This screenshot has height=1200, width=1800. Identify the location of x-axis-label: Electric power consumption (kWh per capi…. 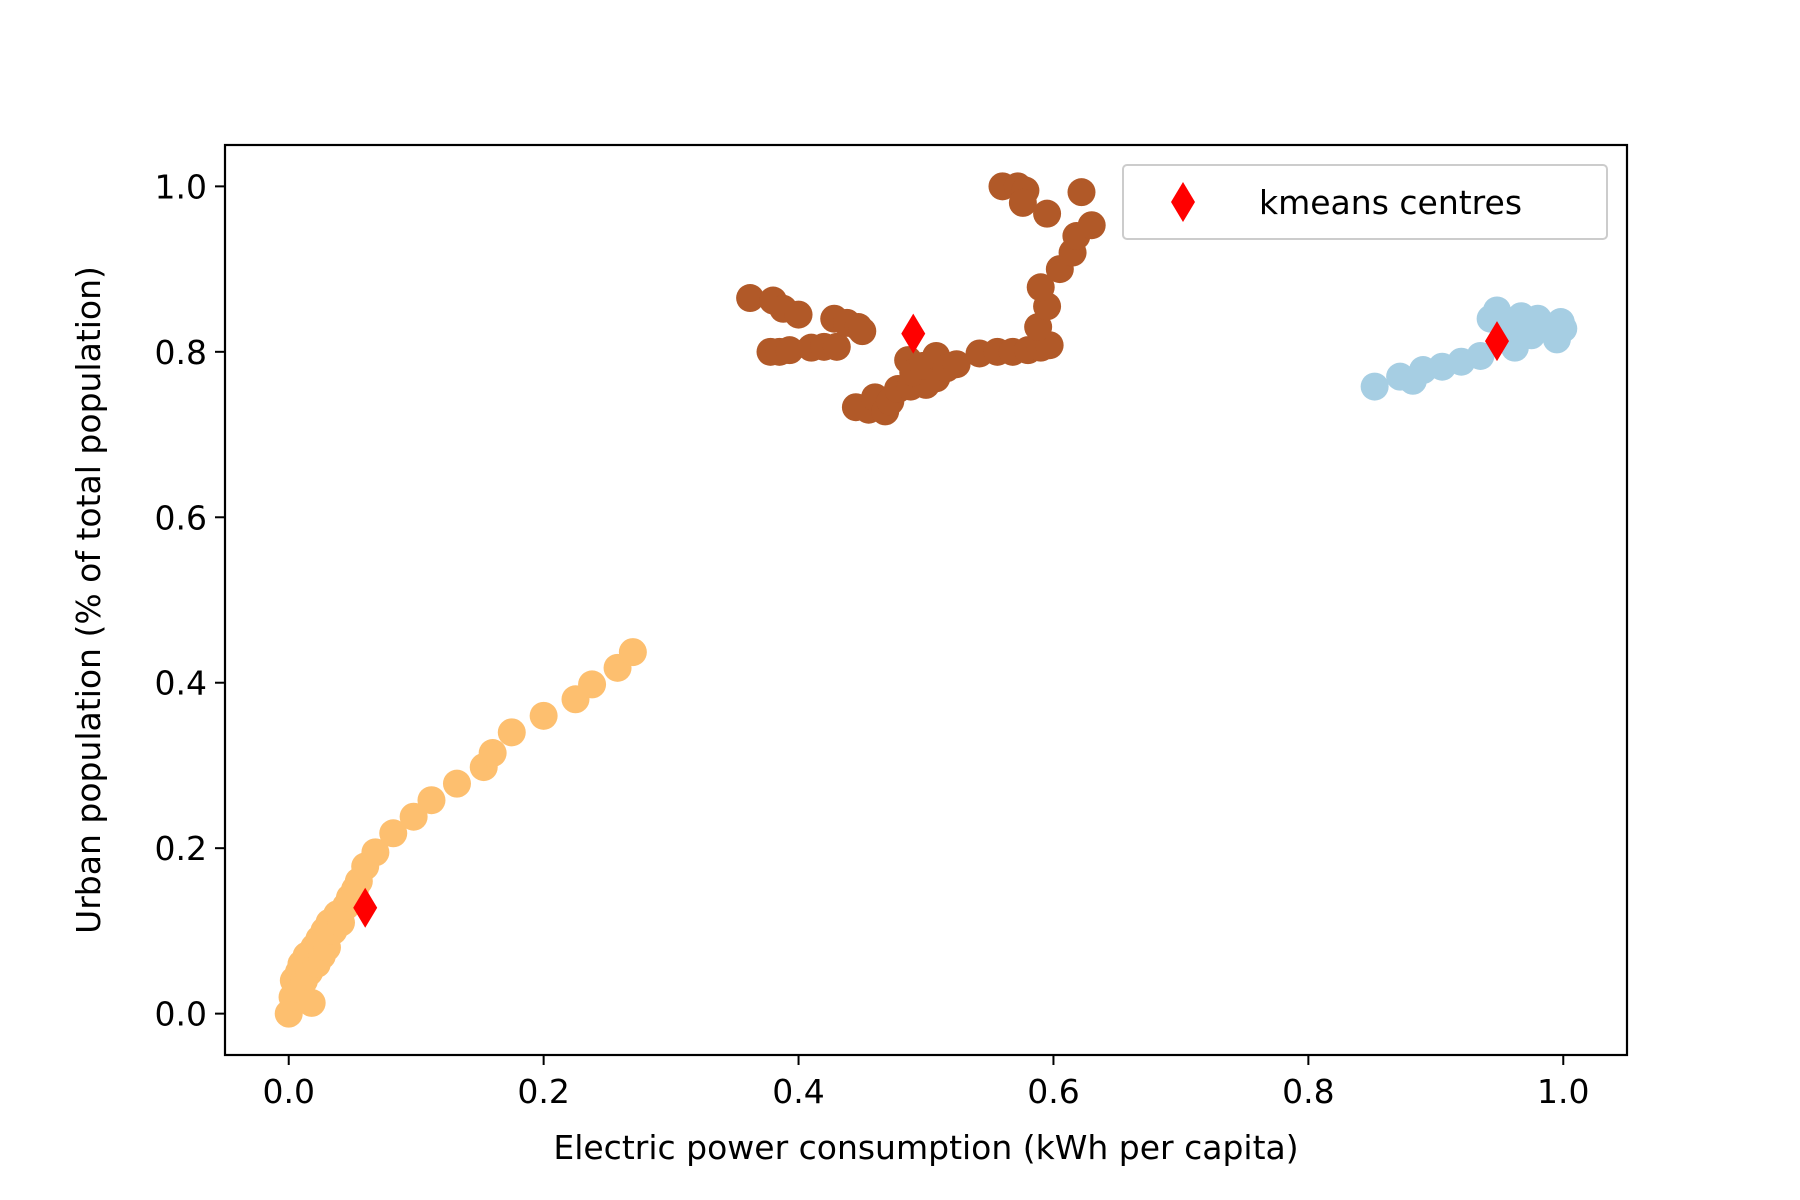
(925, 1147).